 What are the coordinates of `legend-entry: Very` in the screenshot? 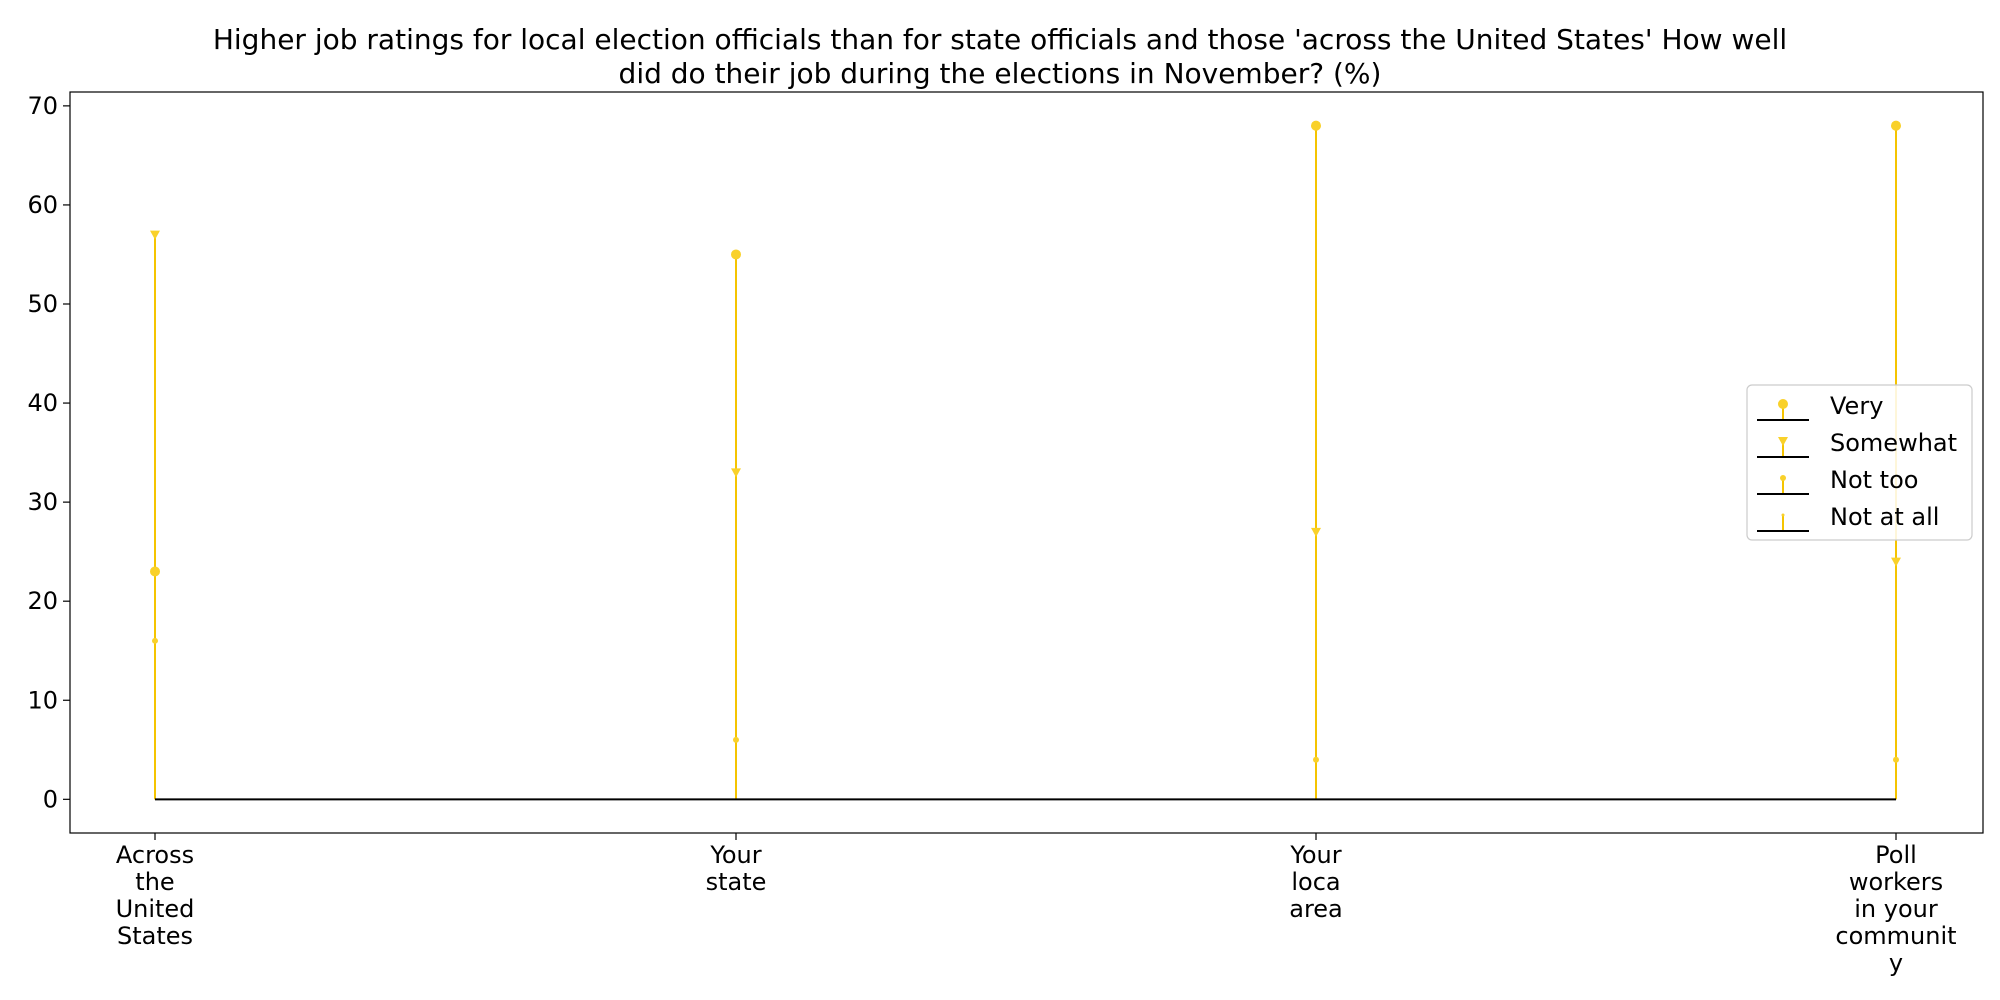 It's located at (1820, 406).